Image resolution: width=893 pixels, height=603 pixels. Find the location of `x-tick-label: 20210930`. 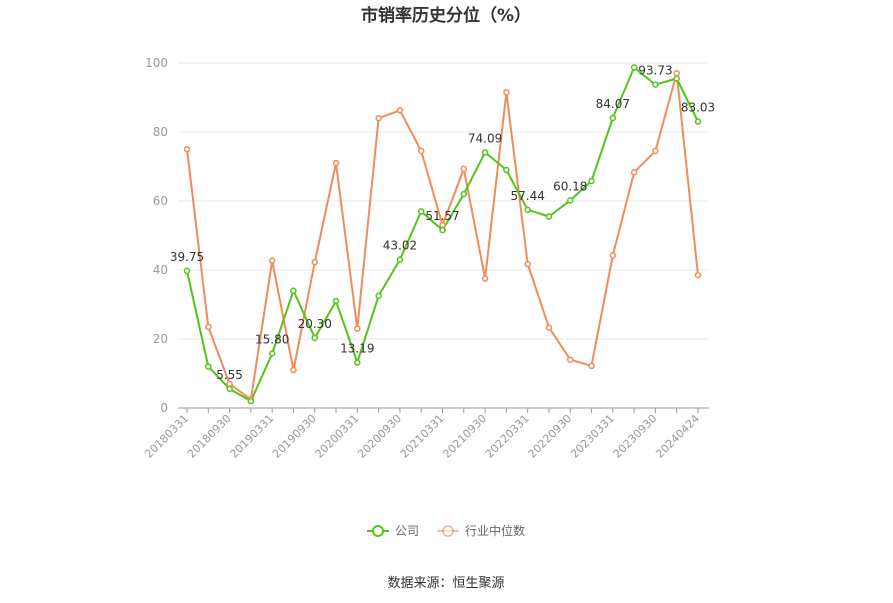

x-tick-label: 20210930 is located at coordinates (464, 436).